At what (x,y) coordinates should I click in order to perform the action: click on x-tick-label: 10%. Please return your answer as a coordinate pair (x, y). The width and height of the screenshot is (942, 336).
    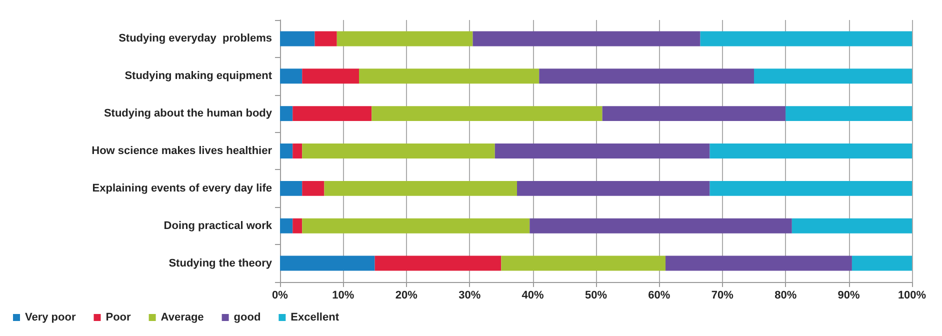
    Looking at the image, I should click on (343, 296).